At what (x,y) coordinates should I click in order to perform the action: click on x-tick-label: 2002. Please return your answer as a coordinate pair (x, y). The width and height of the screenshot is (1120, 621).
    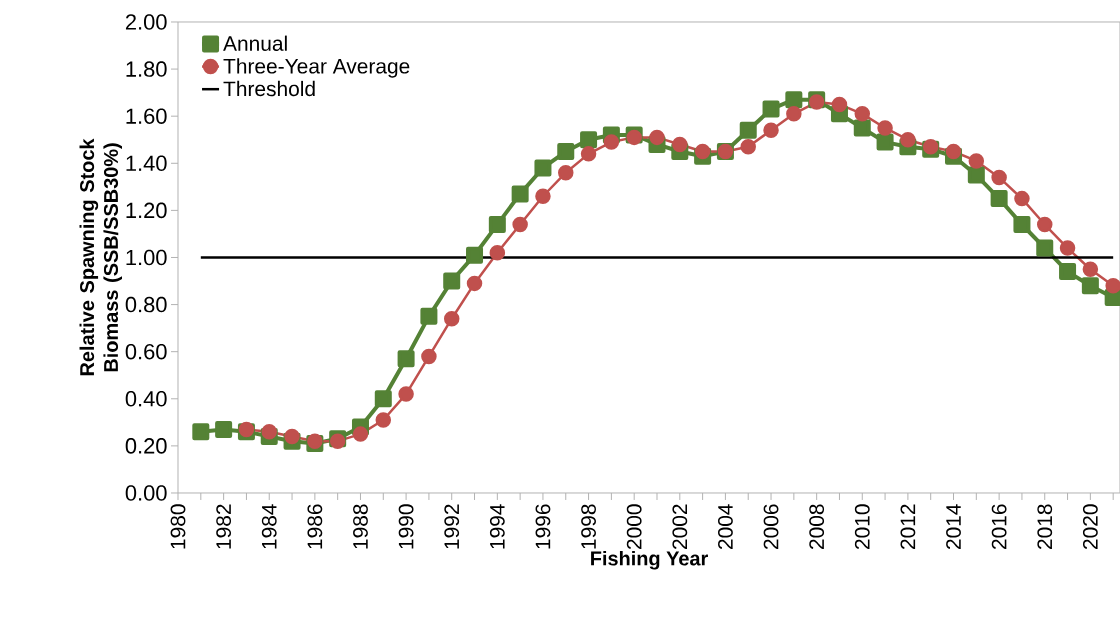
    Looking at the image, I should click on (680, 526).